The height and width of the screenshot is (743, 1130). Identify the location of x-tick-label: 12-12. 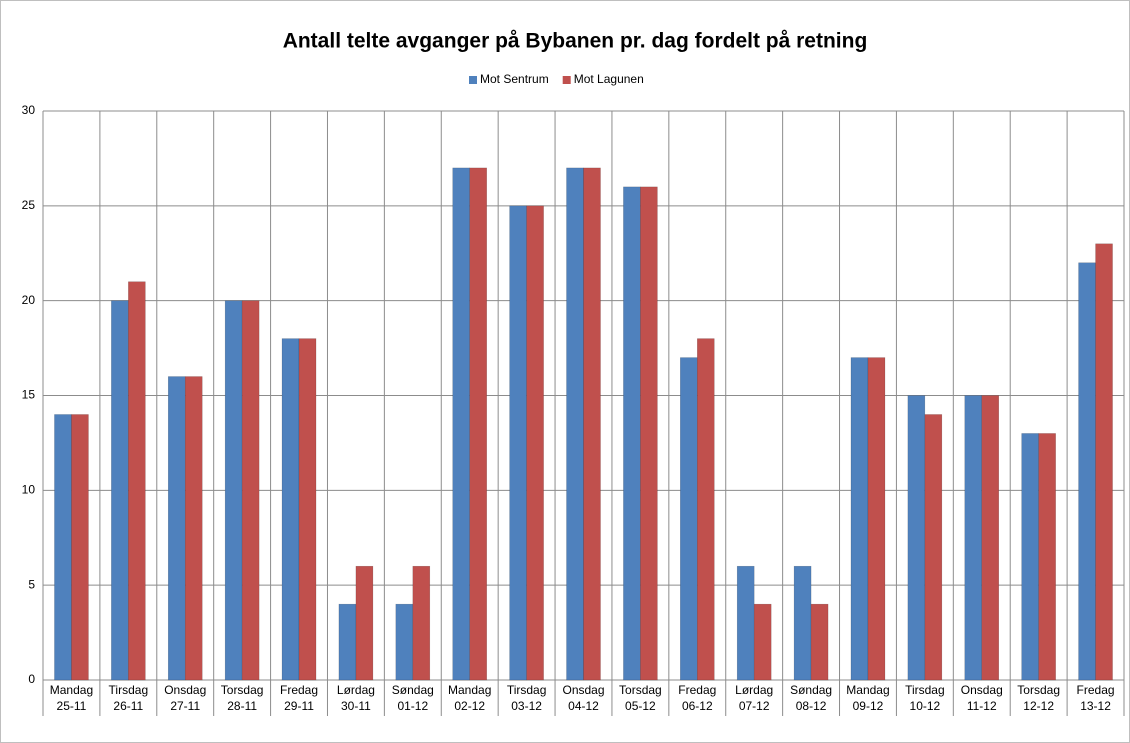
(1038, 706).